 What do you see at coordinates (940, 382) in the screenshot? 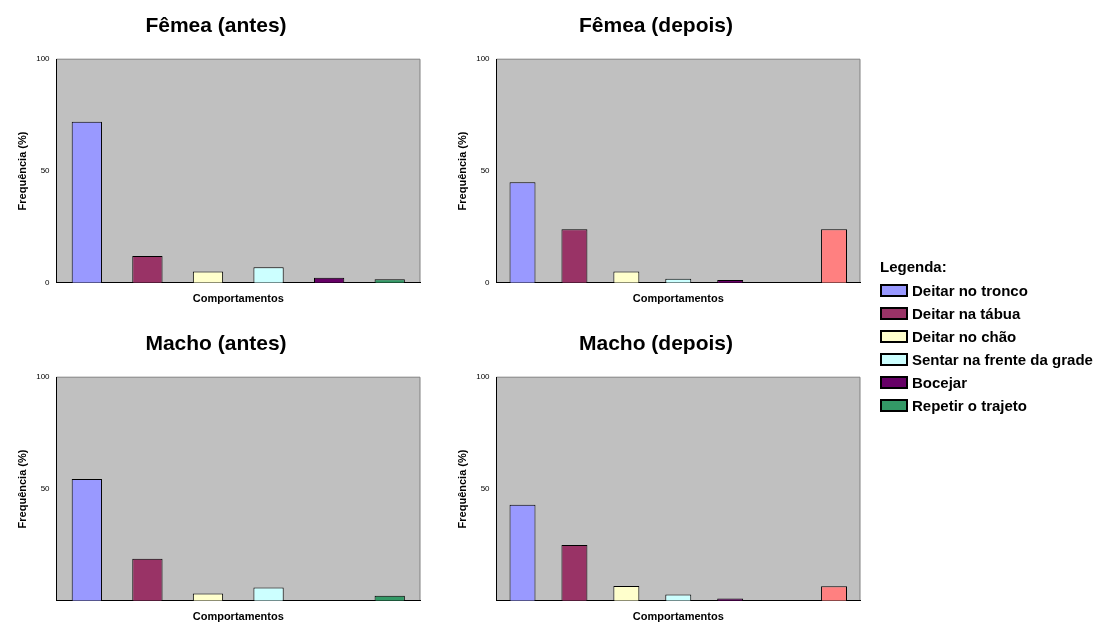
I see `legend-label: Bocejar` at bounding box center [940, 382].